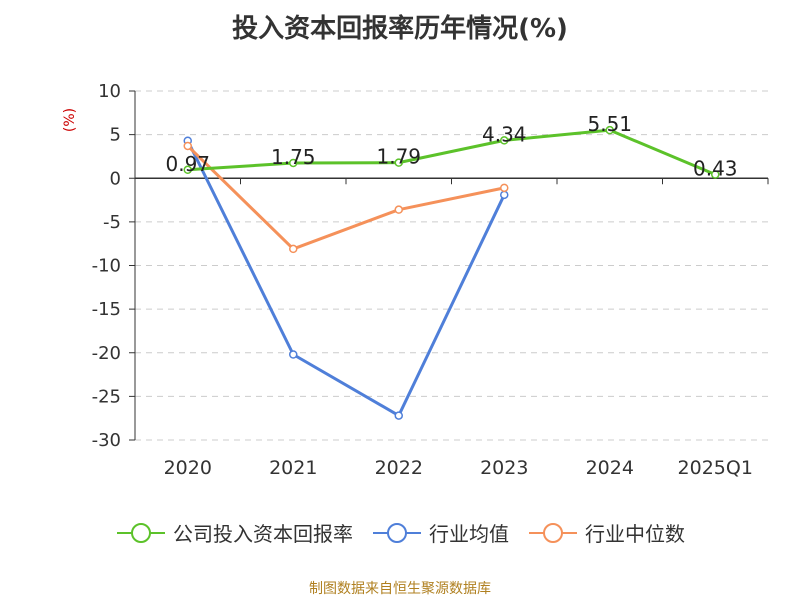 This screenshot has height=600, width=800. I want to click on data-label: 1.75, so click(293, 157).